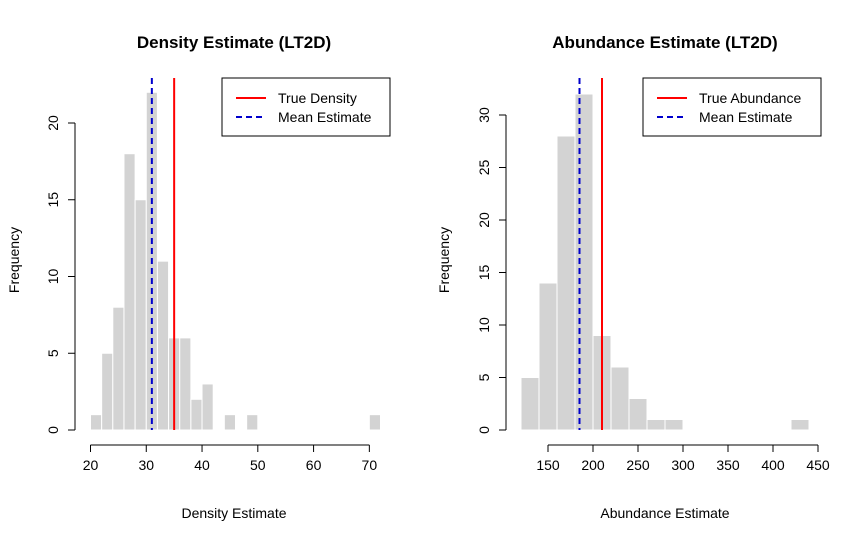  What do you see at coordinates (664, 513) in the screenshot?
I see `x-axis-label: Abundance Estimate` at bounding box center [664, 513].